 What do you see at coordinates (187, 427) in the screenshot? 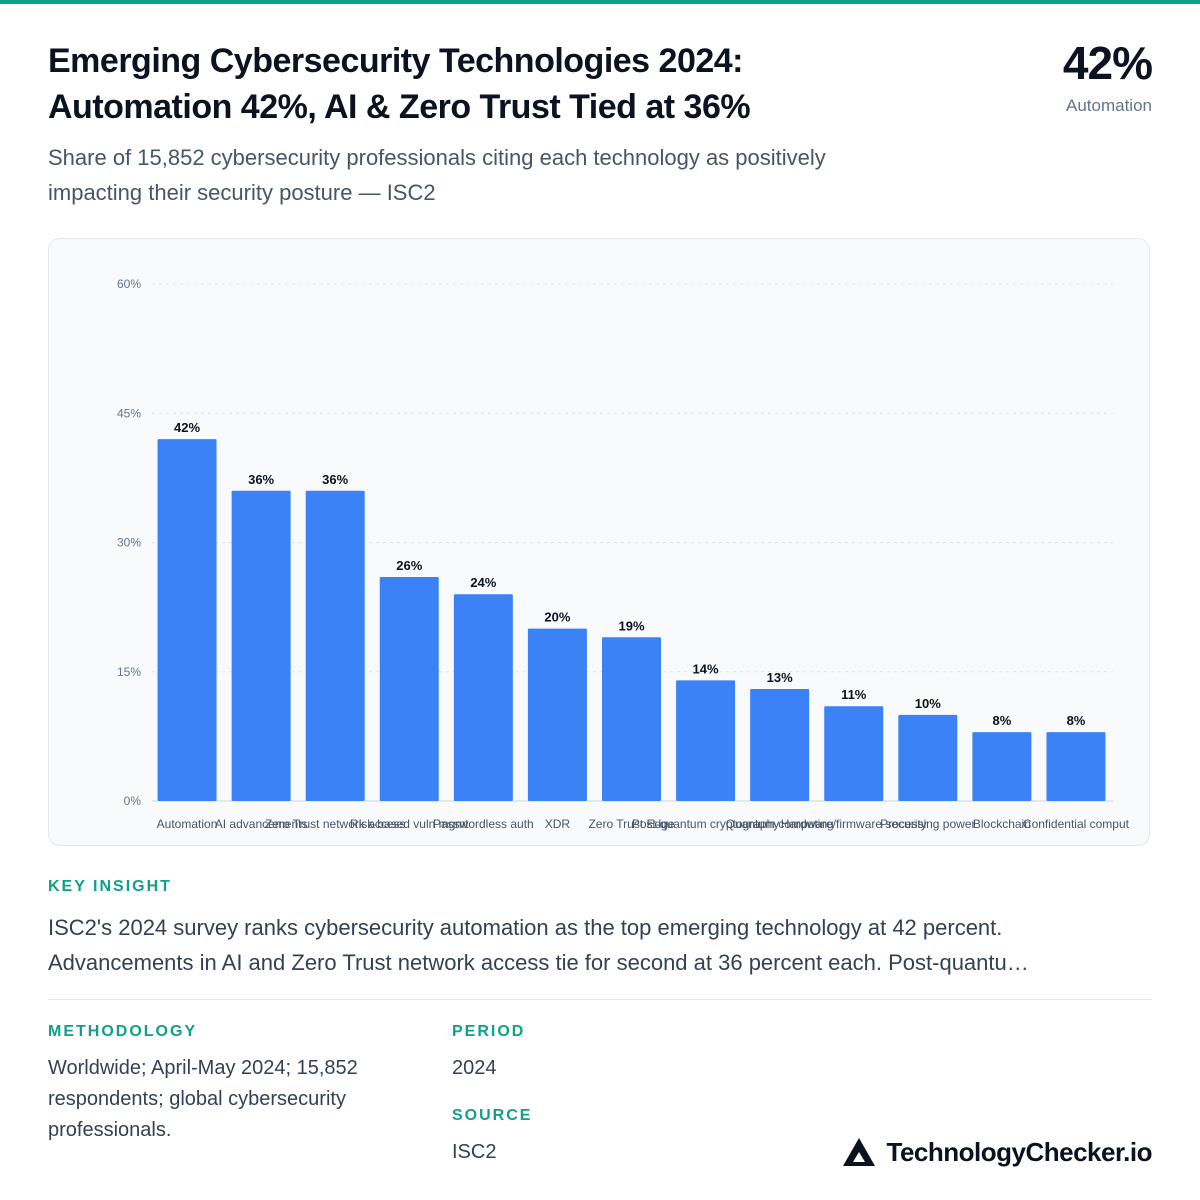
I see `bar-value-label: 42%` at bounding box center [187, 427].